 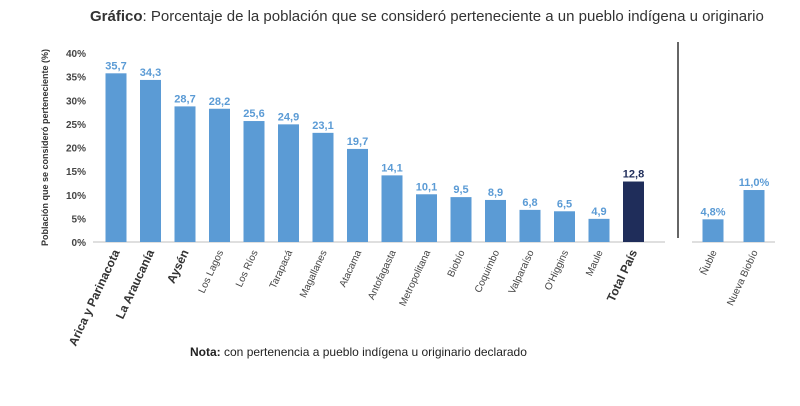 I want to click on value-label: 24,9, so click(x=288, y=117).